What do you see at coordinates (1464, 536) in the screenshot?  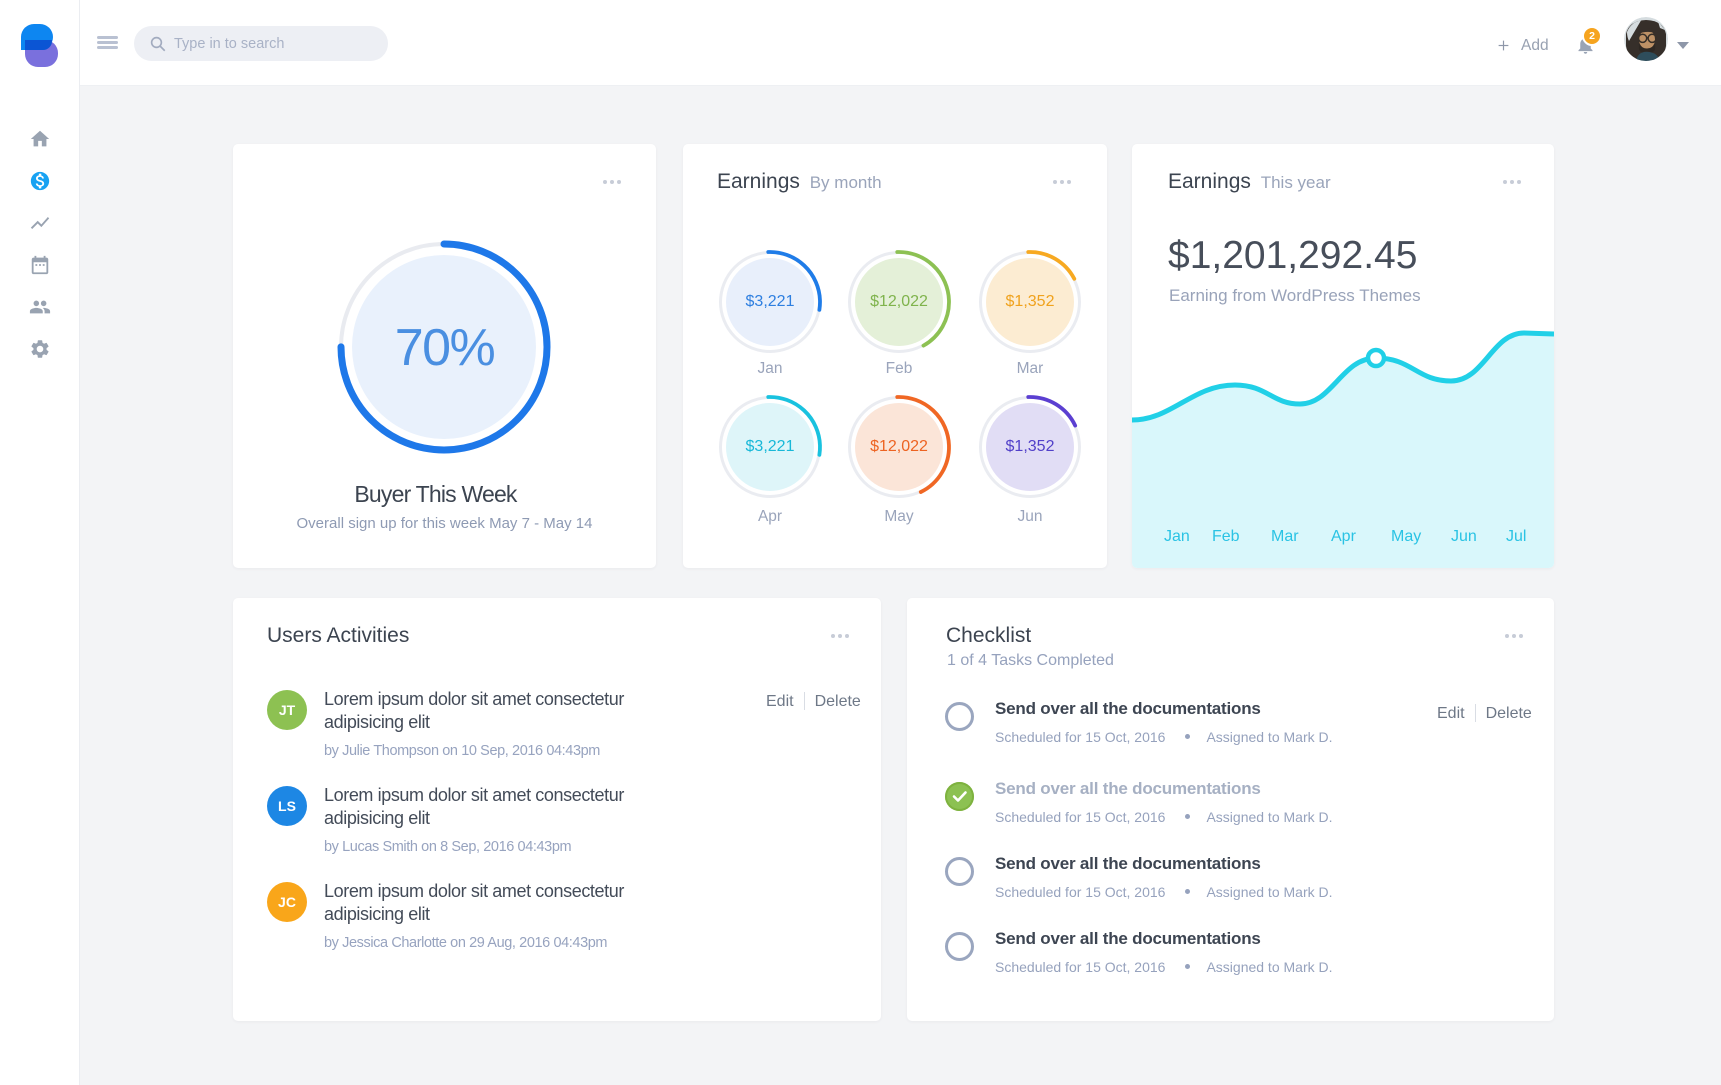 I see `svg-text: Jun` at bounding box center [1464, 536].